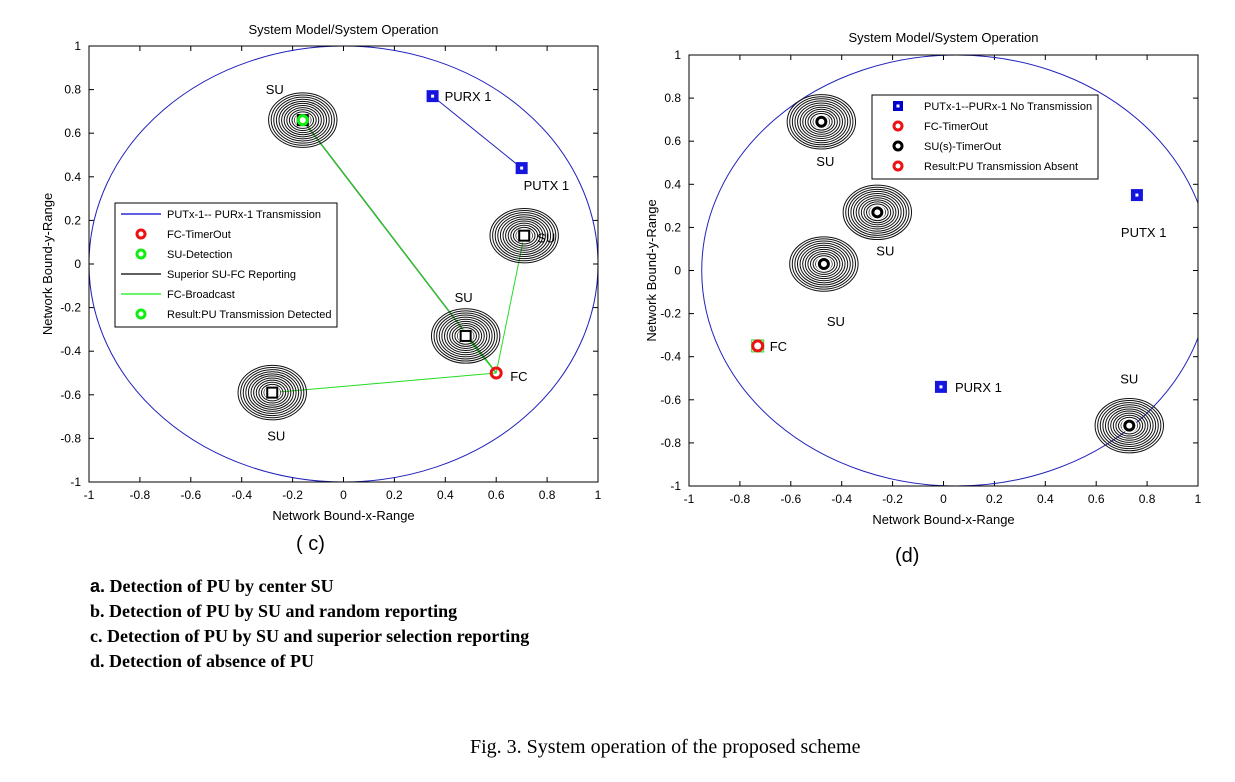 The width and height of the screenshot is (1235, 782). I want to click on panel-label-c: ( c), so click(310, 544).